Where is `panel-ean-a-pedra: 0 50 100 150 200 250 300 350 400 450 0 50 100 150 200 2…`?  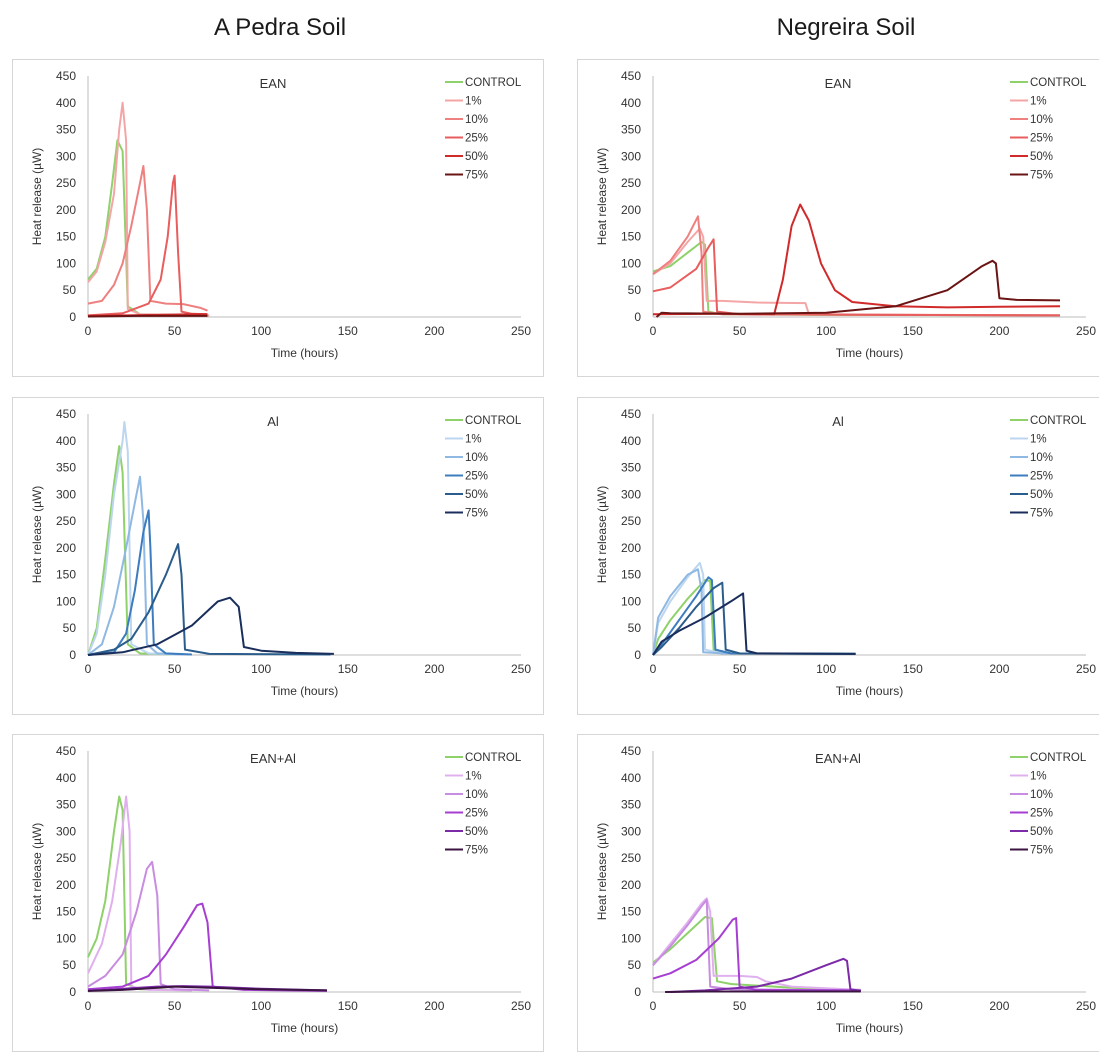 panel-ean-a-pedra: 0 50 100 150 200 250 300 350 400 450 0 50 100 150 200 2… is located at coordinates (278, 218).